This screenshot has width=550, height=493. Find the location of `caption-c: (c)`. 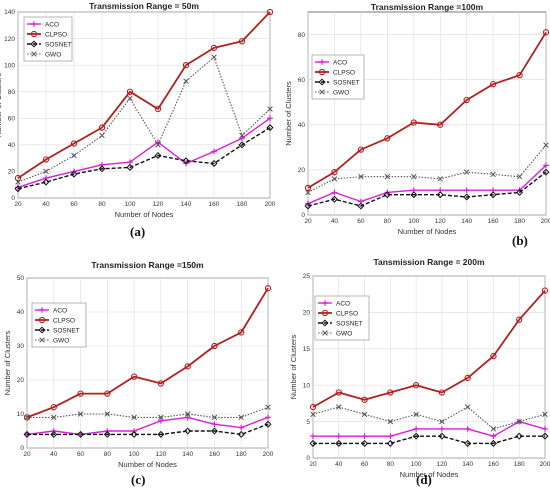

caption-c: (c) is located at coordinates (138, 479).